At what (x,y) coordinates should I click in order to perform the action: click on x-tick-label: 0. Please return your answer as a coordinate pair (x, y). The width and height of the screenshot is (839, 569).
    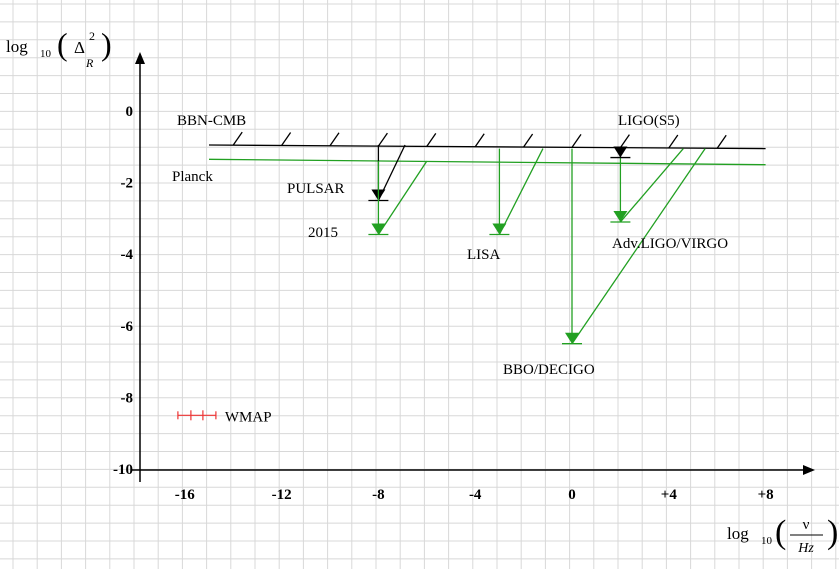
    Looking at the image, I should click on (572, 495).